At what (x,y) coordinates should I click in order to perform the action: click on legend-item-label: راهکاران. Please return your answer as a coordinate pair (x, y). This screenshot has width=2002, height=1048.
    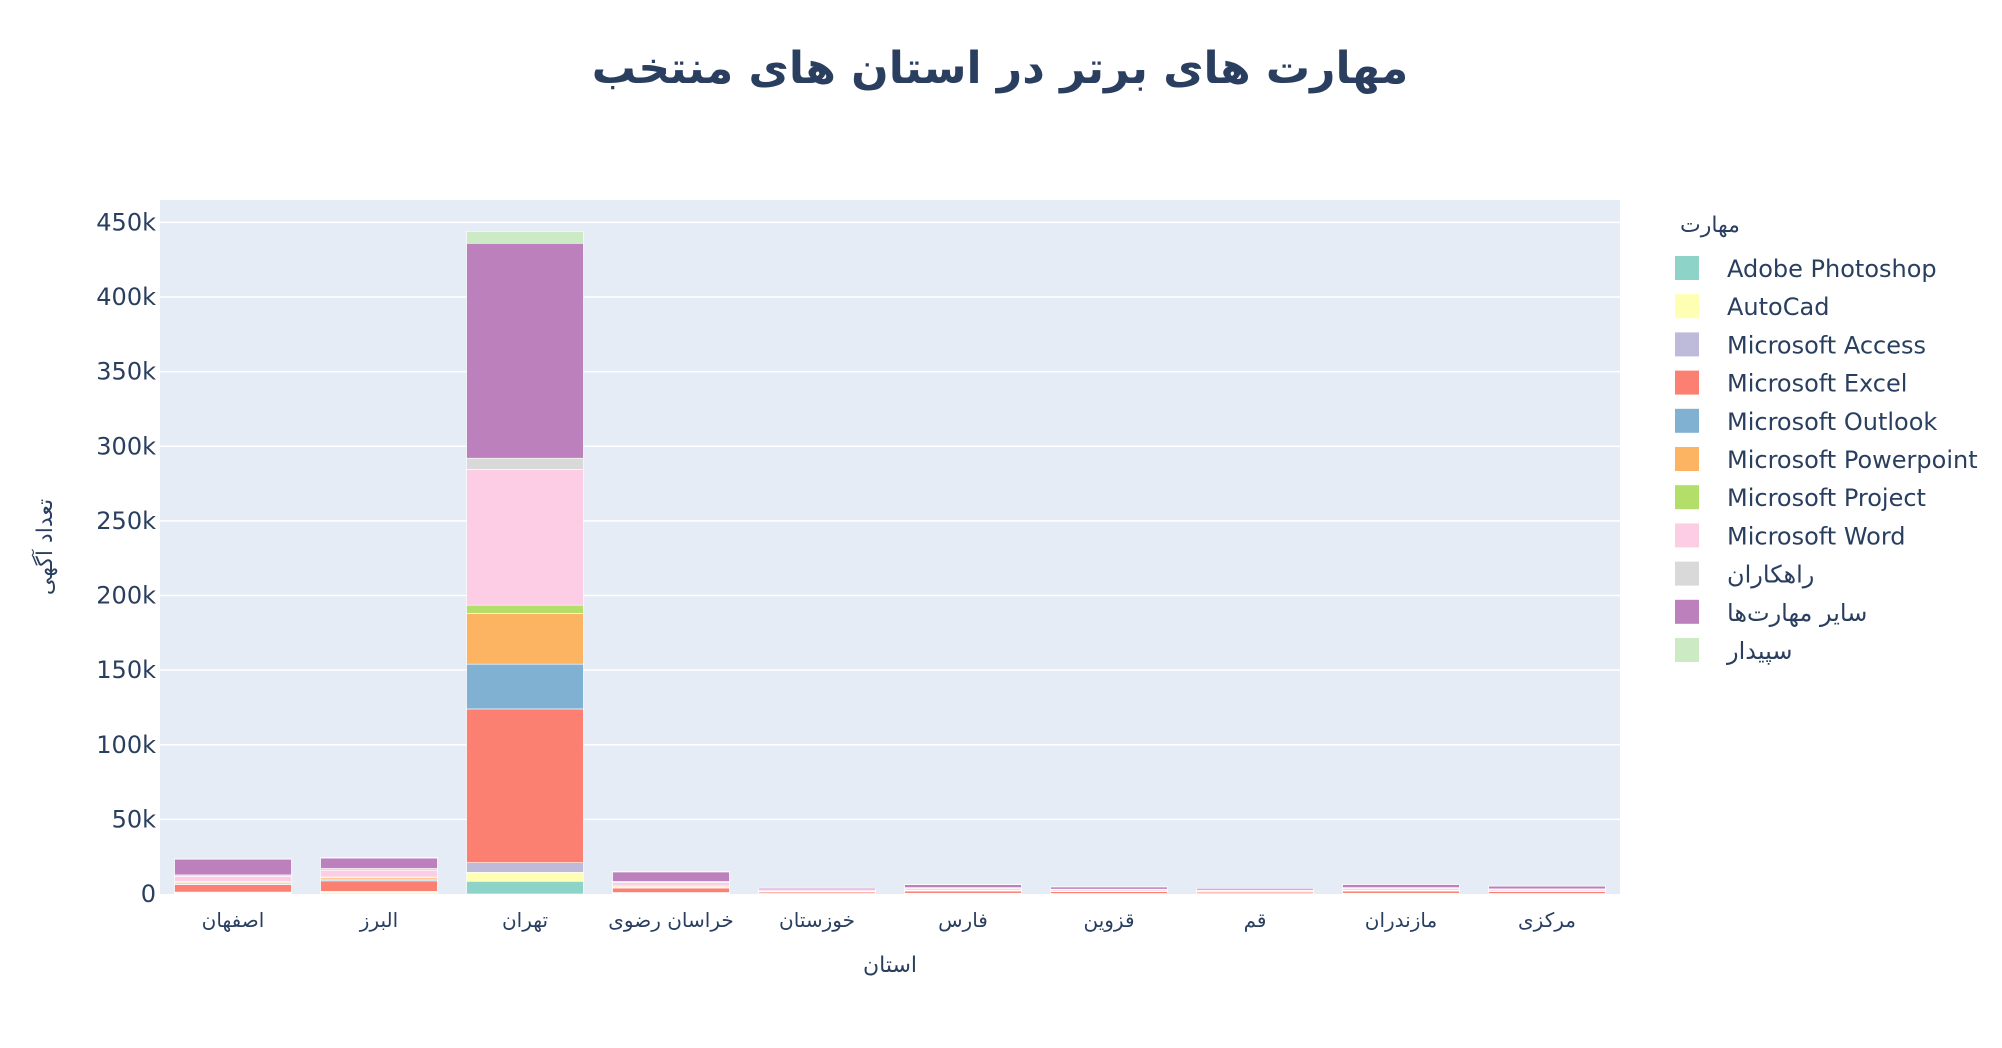
    Looking at the image, I should click on (1770, 575).